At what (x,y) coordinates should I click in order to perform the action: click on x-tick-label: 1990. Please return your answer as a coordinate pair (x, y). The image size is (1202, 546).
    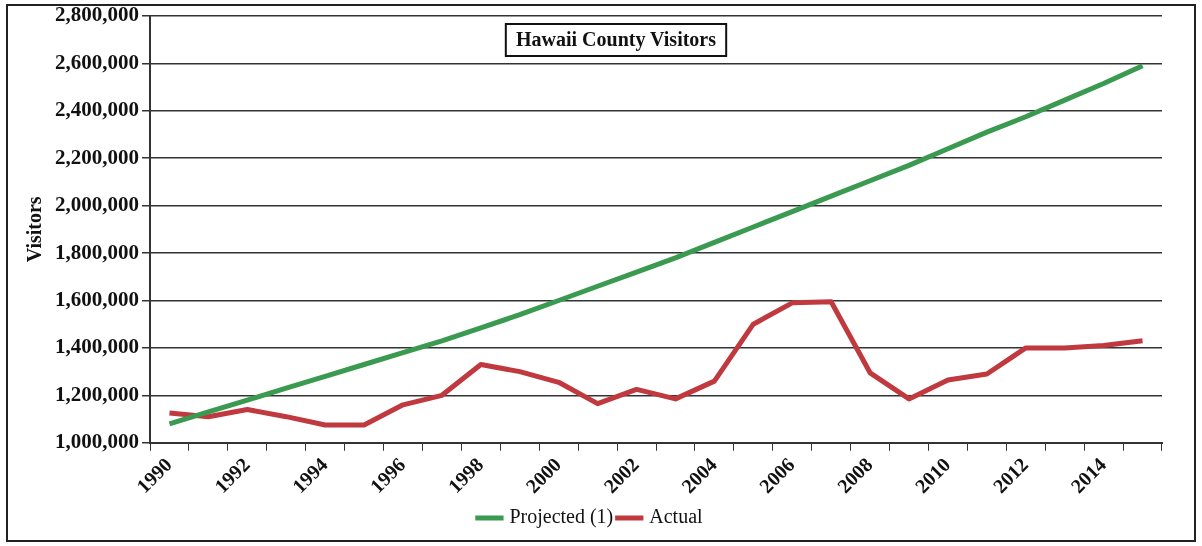
    Looking at the image, I should click on (154, 475).